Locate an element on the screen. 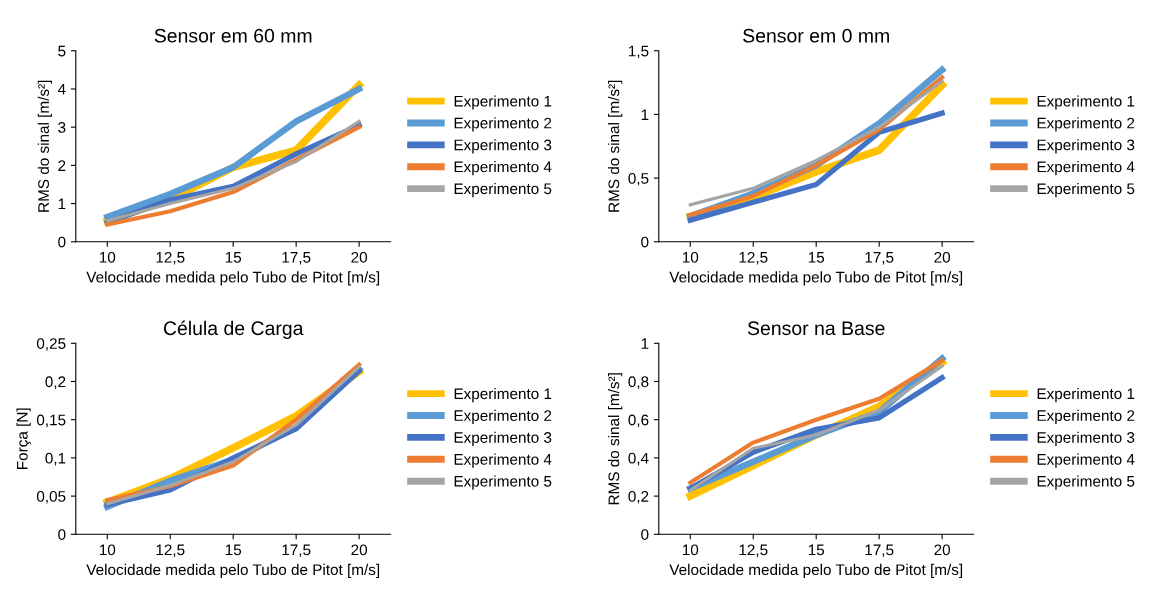 Image resolution: width=1166 pixels, height=597 pixels. y-tick-label: 1,5 is located at coordinates (639, 52).